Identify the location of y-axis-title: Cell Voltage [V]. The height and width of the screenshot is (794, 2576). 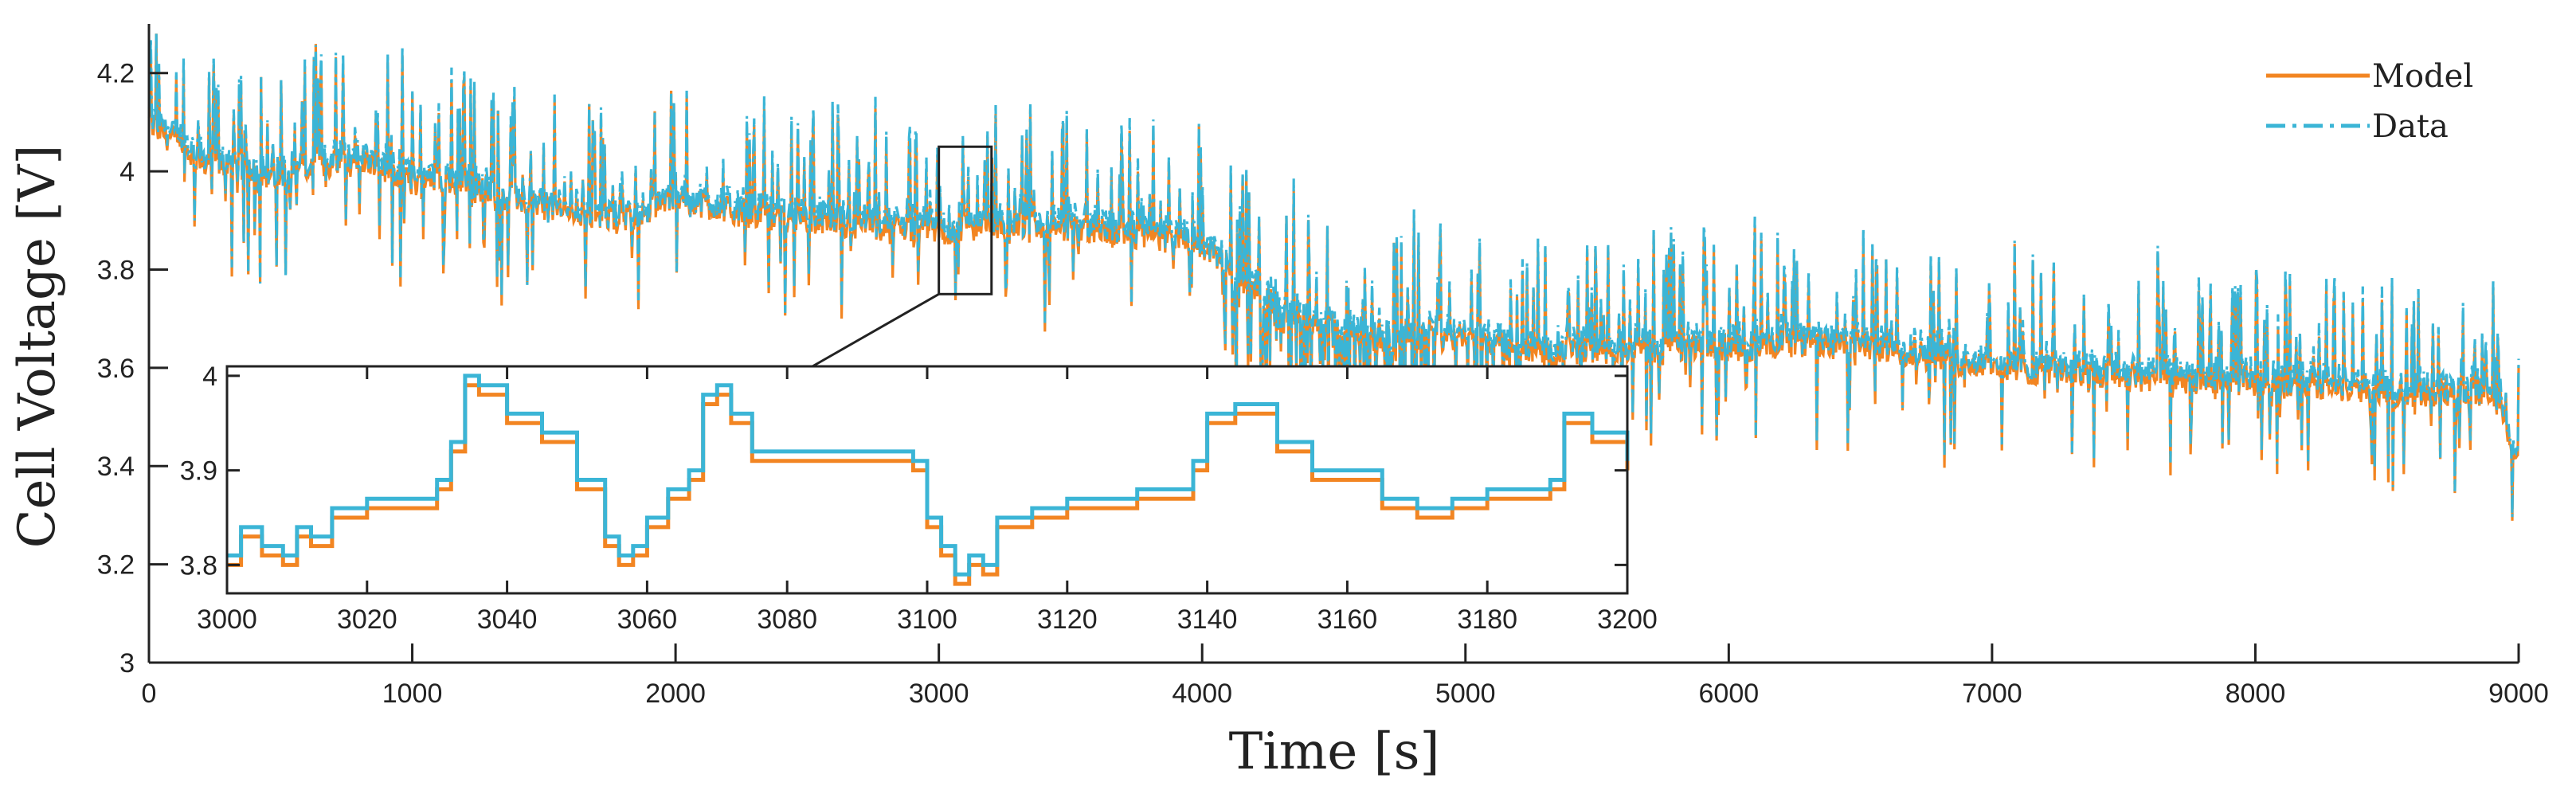
(37, 347).